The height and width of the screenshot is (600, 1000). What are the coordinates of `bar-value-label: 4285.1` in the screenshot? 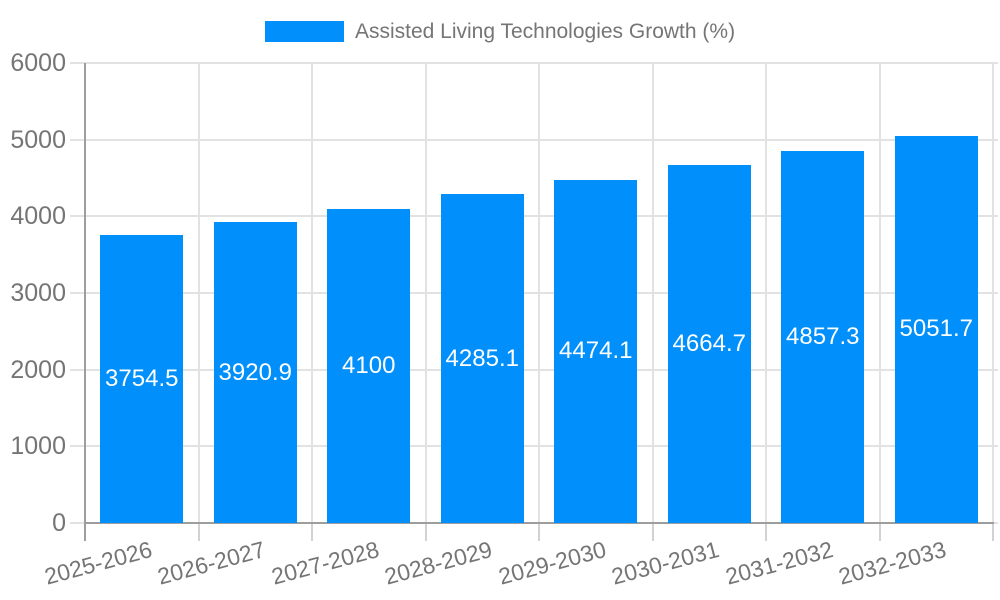 It's located at (482, 358).